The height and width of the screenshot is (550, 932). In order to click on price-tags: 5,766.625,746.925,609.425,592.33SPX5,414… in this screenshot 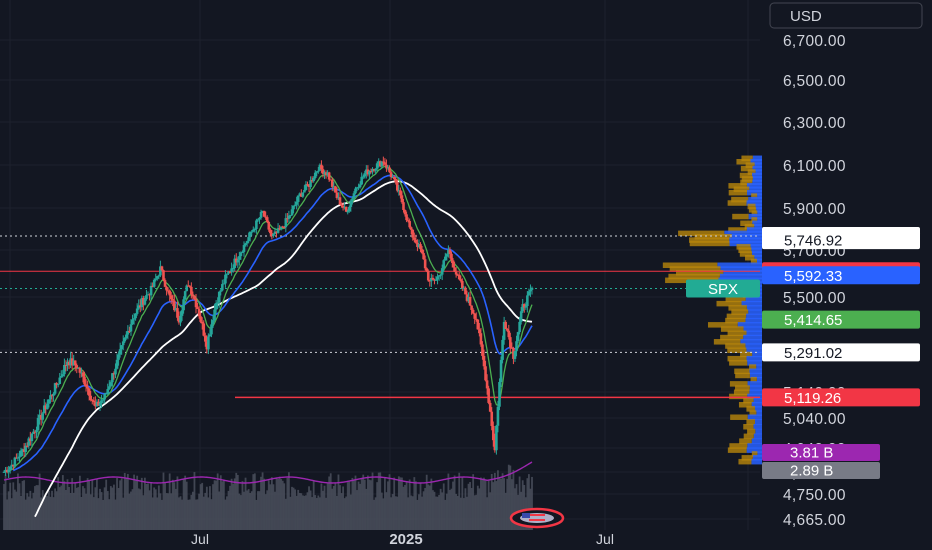, I will do `click(803, 353)`.